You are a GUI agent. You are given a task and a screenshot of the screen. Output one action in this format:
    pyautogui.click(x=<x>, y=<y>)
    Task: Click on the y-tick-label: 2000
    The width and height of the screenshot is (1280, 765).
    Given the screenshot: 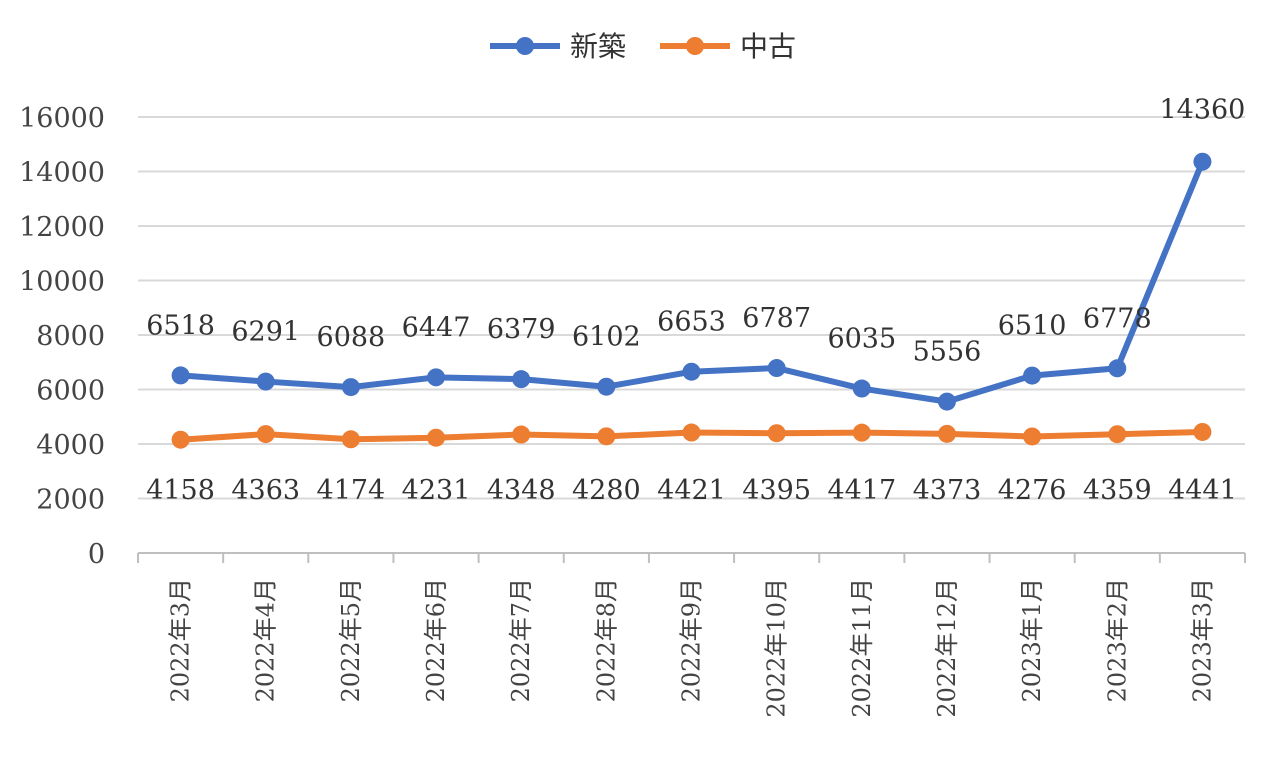 What is the action you would take?
    pyautogui.click(x=70, y=500)
    